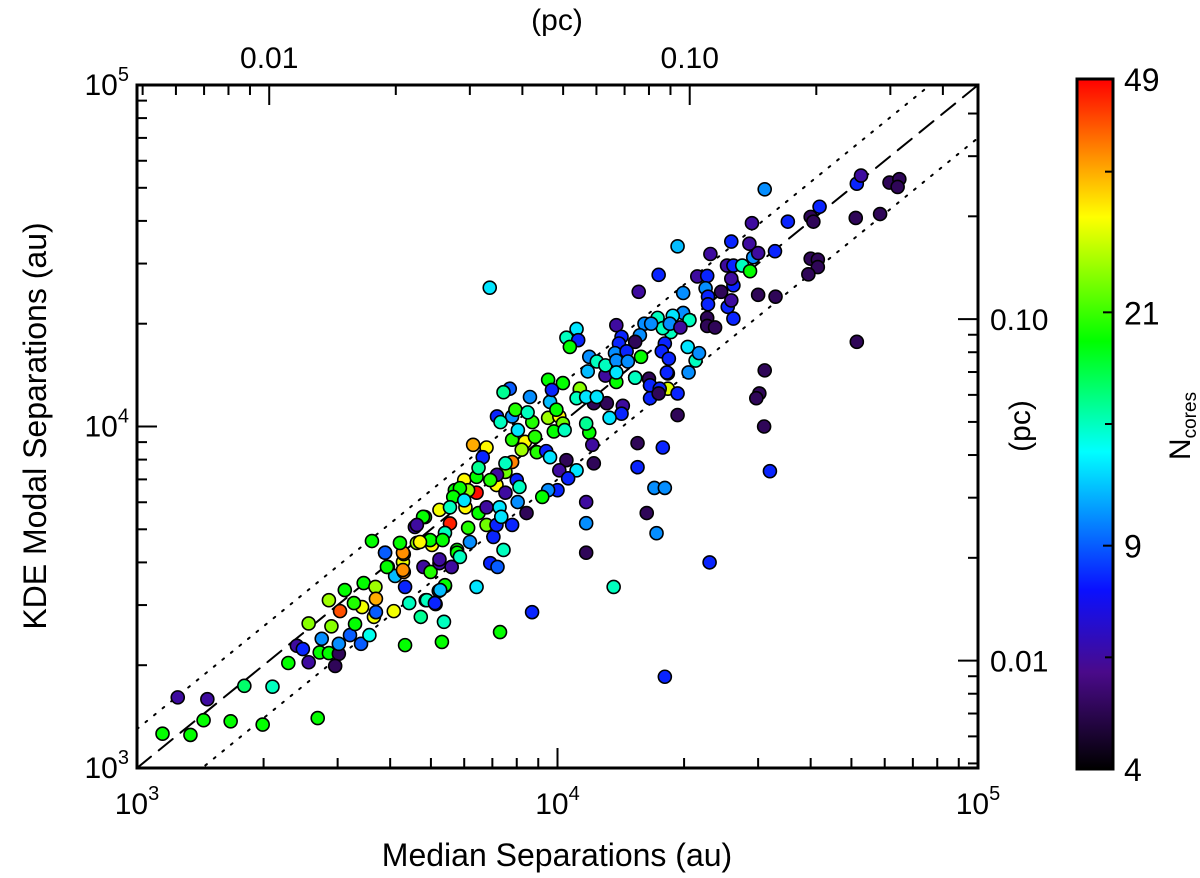  What do you see at coordinates (557, 855) in the screenshot?
I see `x-axis-label: Median Separations (au)` at bounding box center [557, 855].